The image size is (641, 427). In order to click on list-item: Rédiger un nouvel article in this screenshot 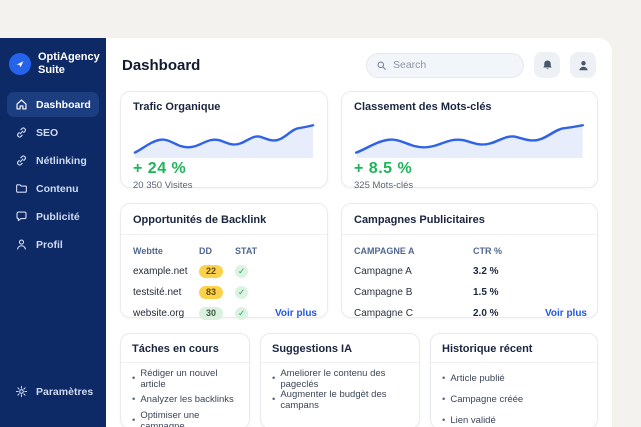, I will do `click(185, 379)`.